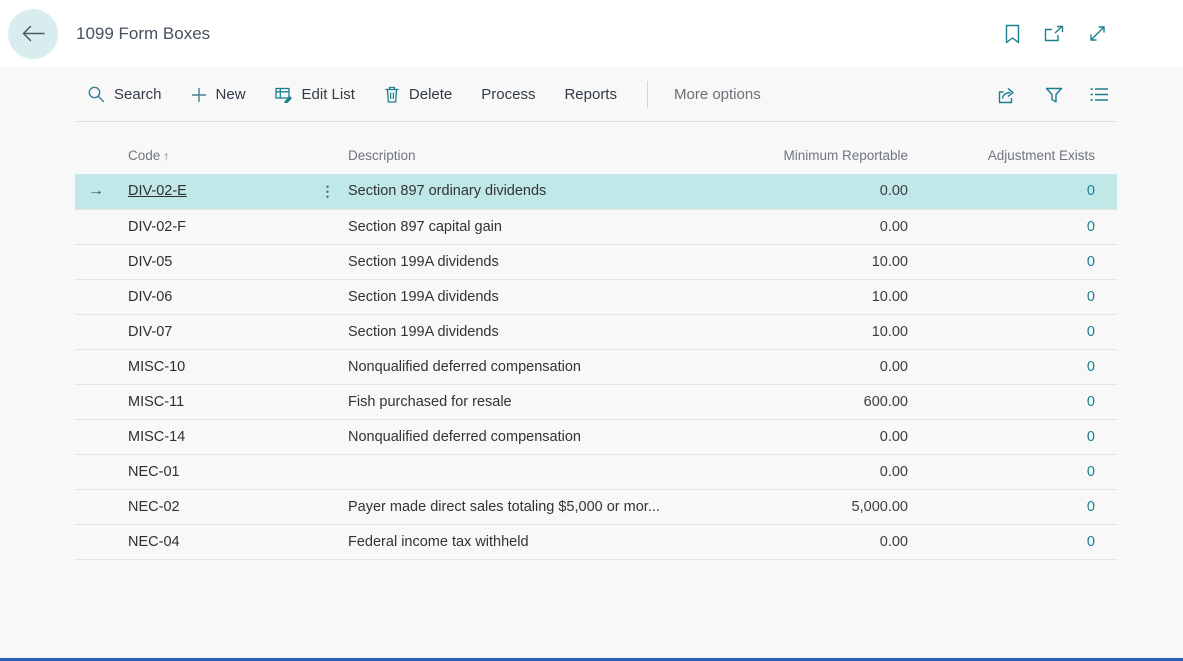  Describe the element at coordinates (212, 402) in the screenshot. I see `code-cell: MISC-11` at that location.